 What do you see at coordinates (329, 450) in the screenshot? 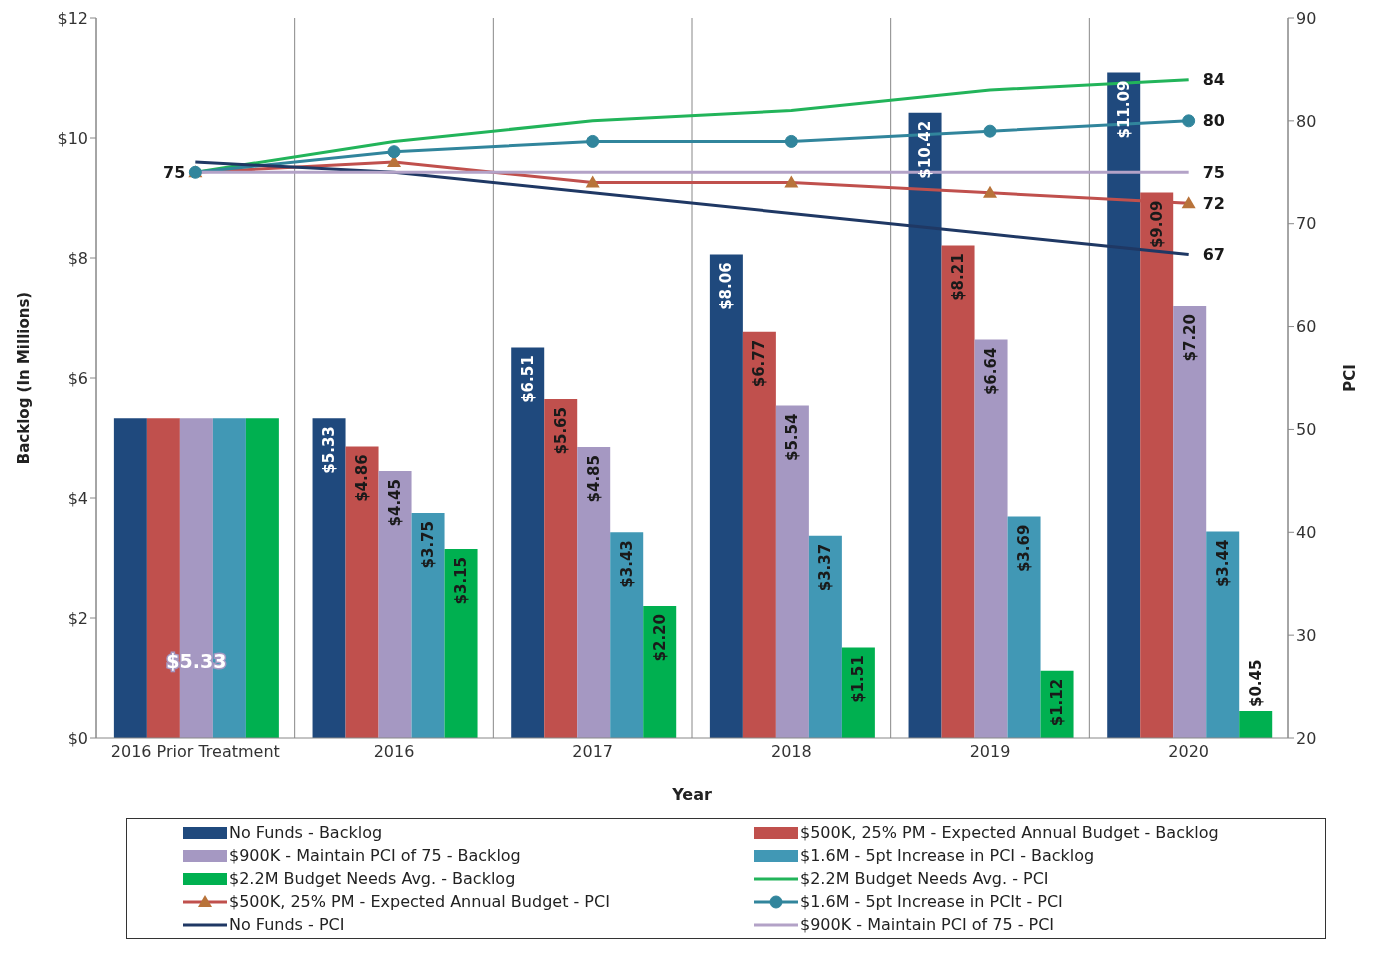
I see `data-label: $5.33` at bounding box center [329, 450].